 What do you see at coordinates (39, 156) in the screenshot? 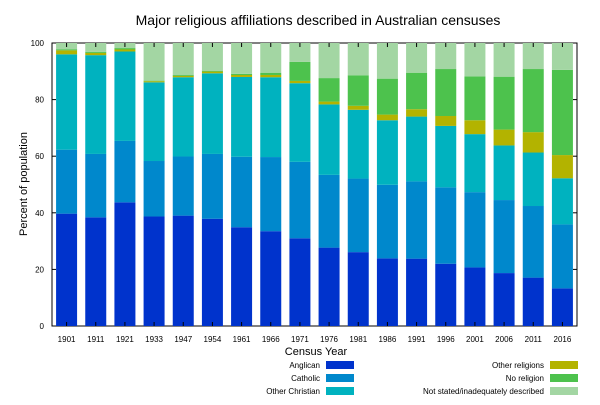
I see `y-tick-label: 60` at bounding box center [39, 156].